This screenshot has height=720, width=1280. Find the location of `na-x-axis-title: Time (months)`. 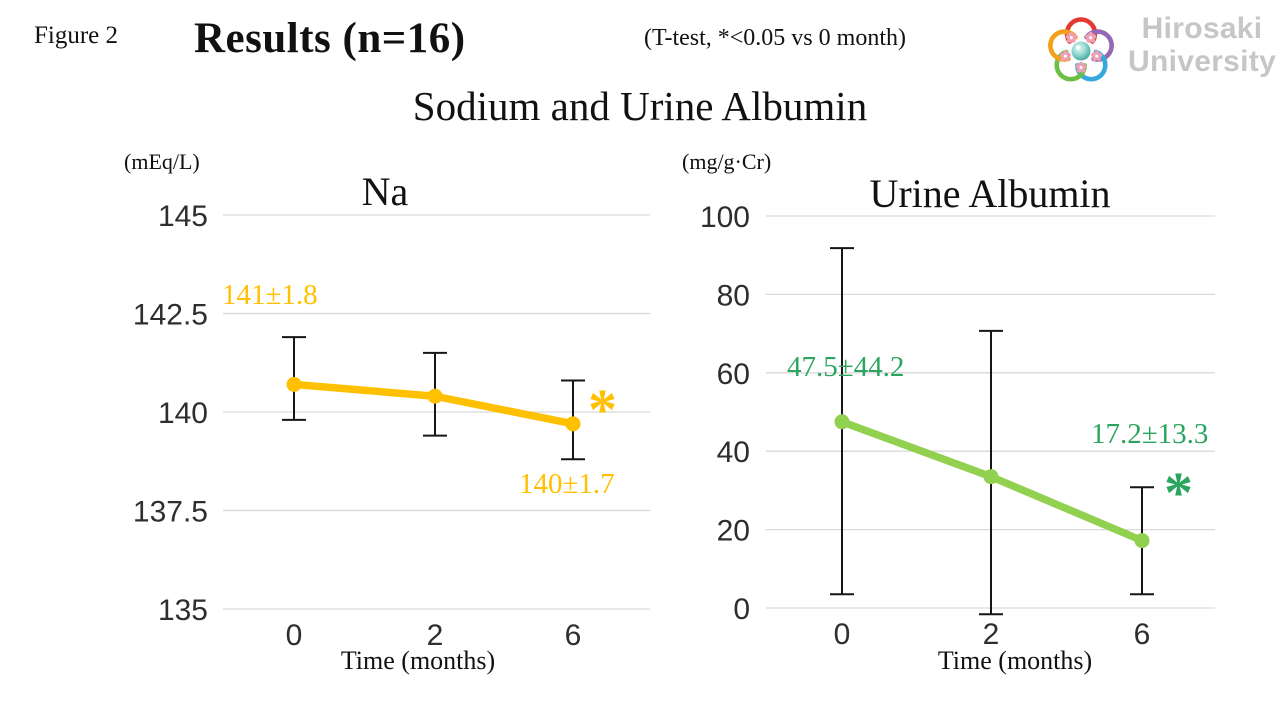

na-x-axis-title: Time (months) is located at coordinates (418, 660).